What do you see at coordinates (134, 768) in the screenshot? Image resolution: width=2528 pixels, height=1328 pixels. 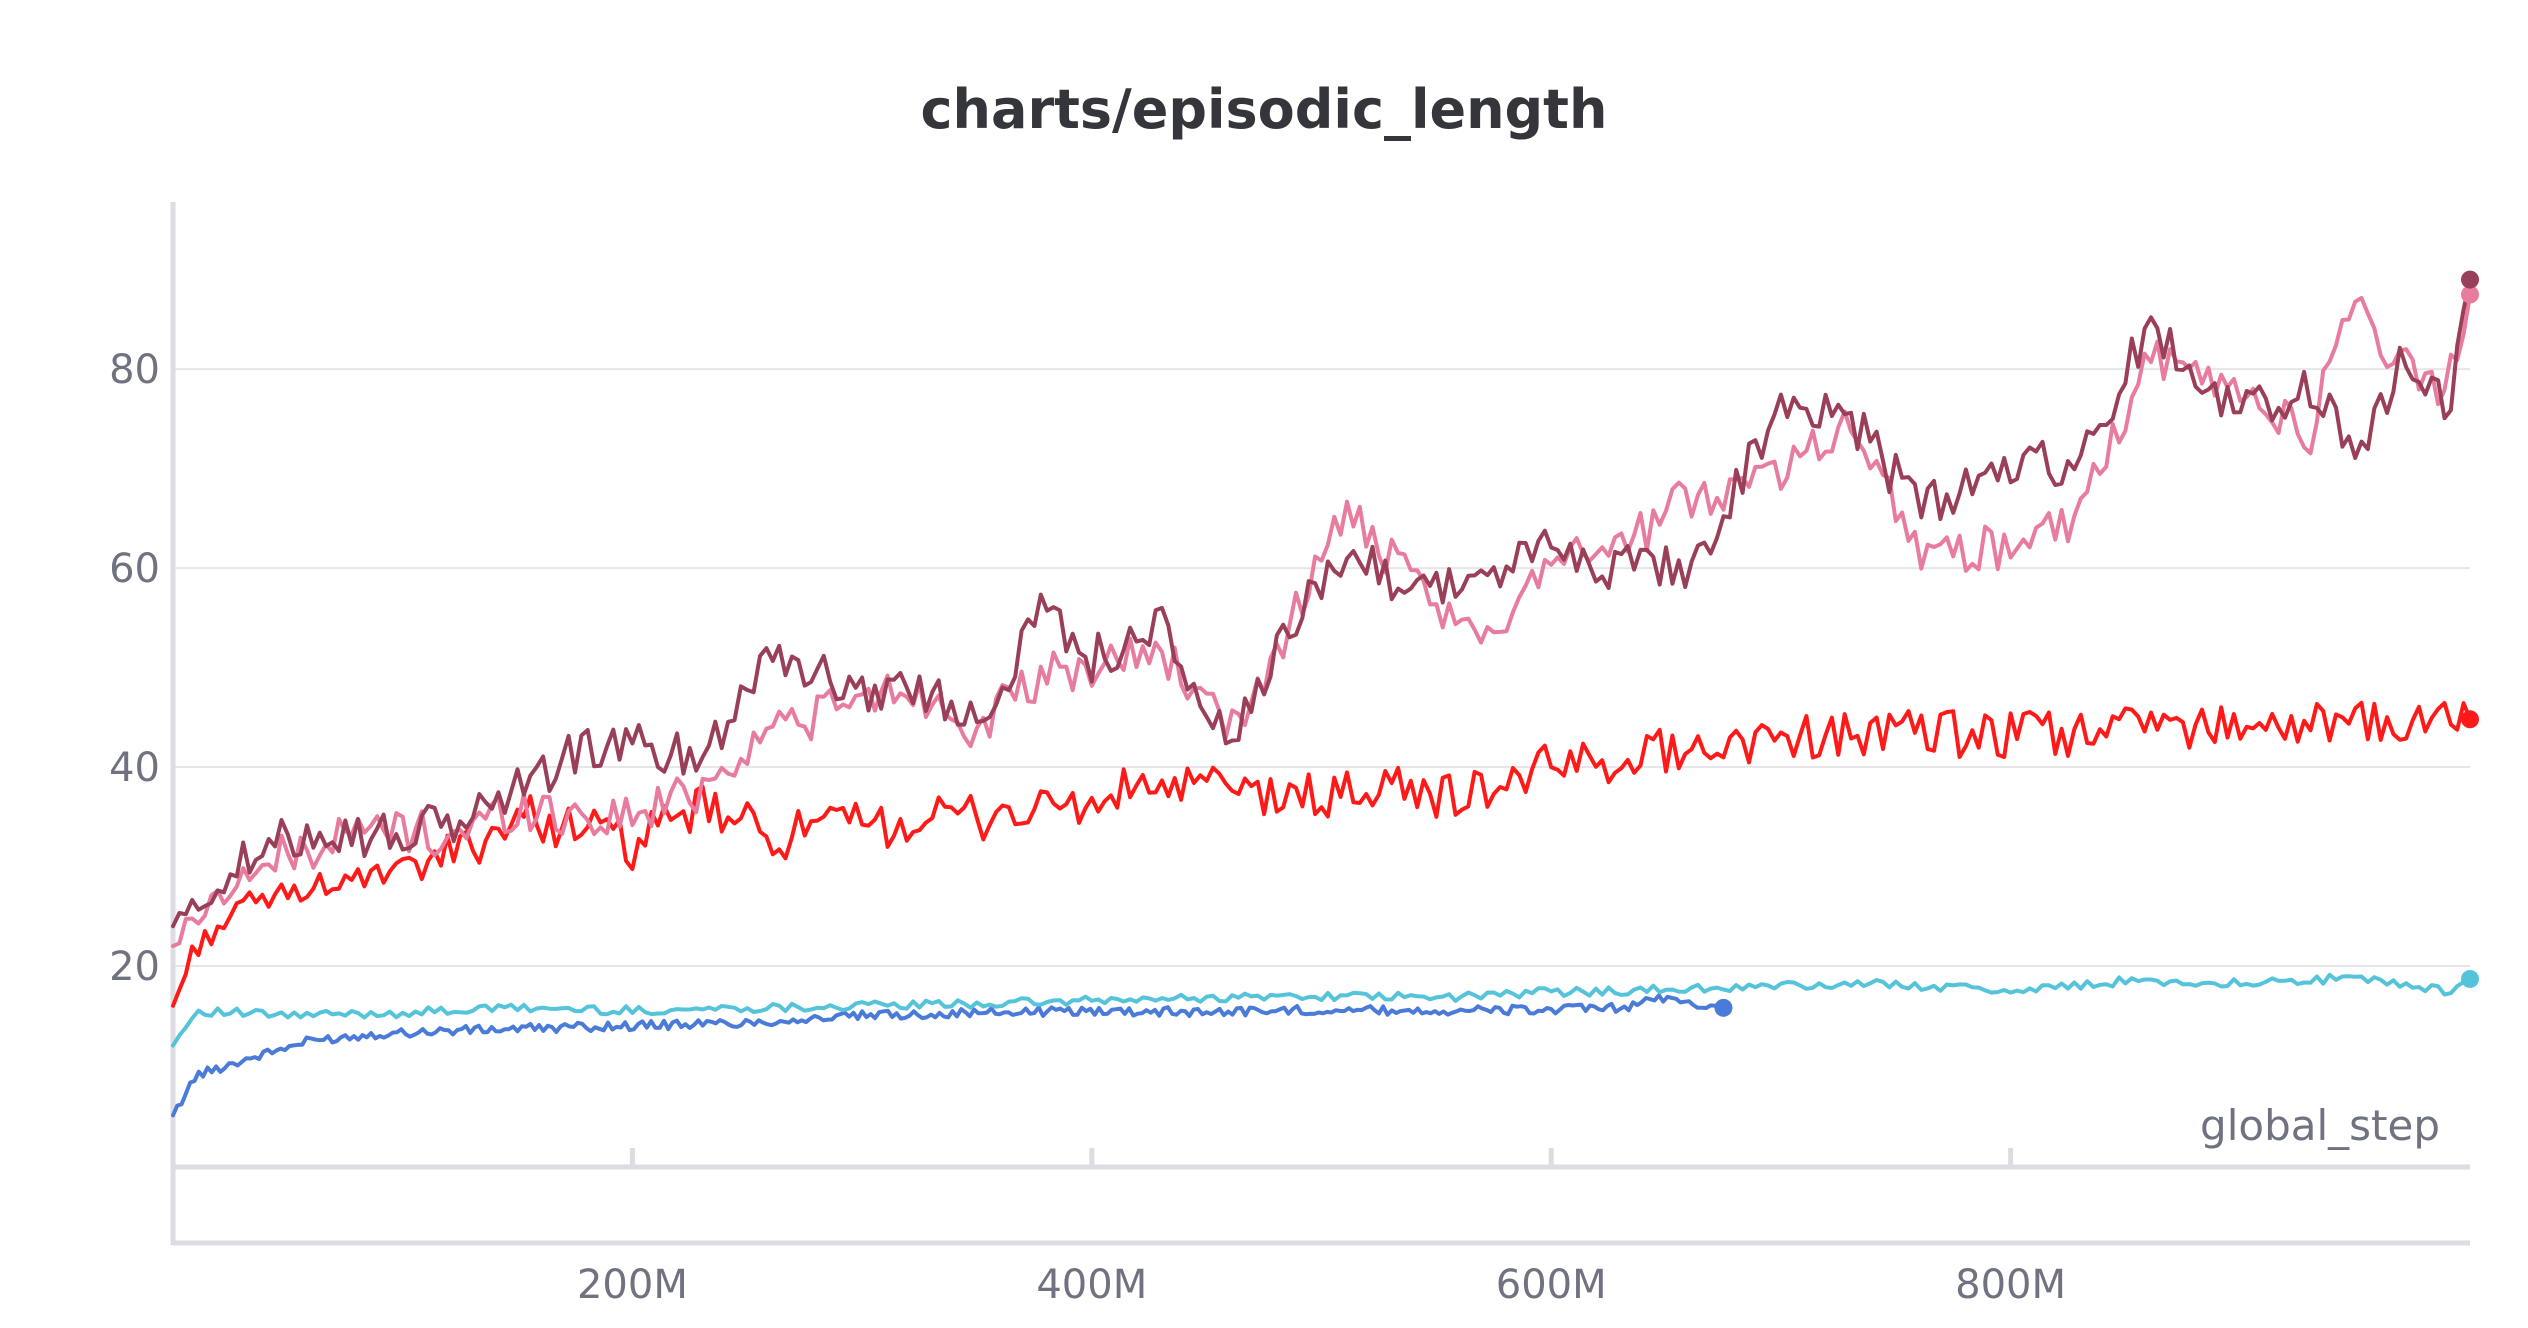 I see `y-tick-label: 40` at bounding box center [134, 768].